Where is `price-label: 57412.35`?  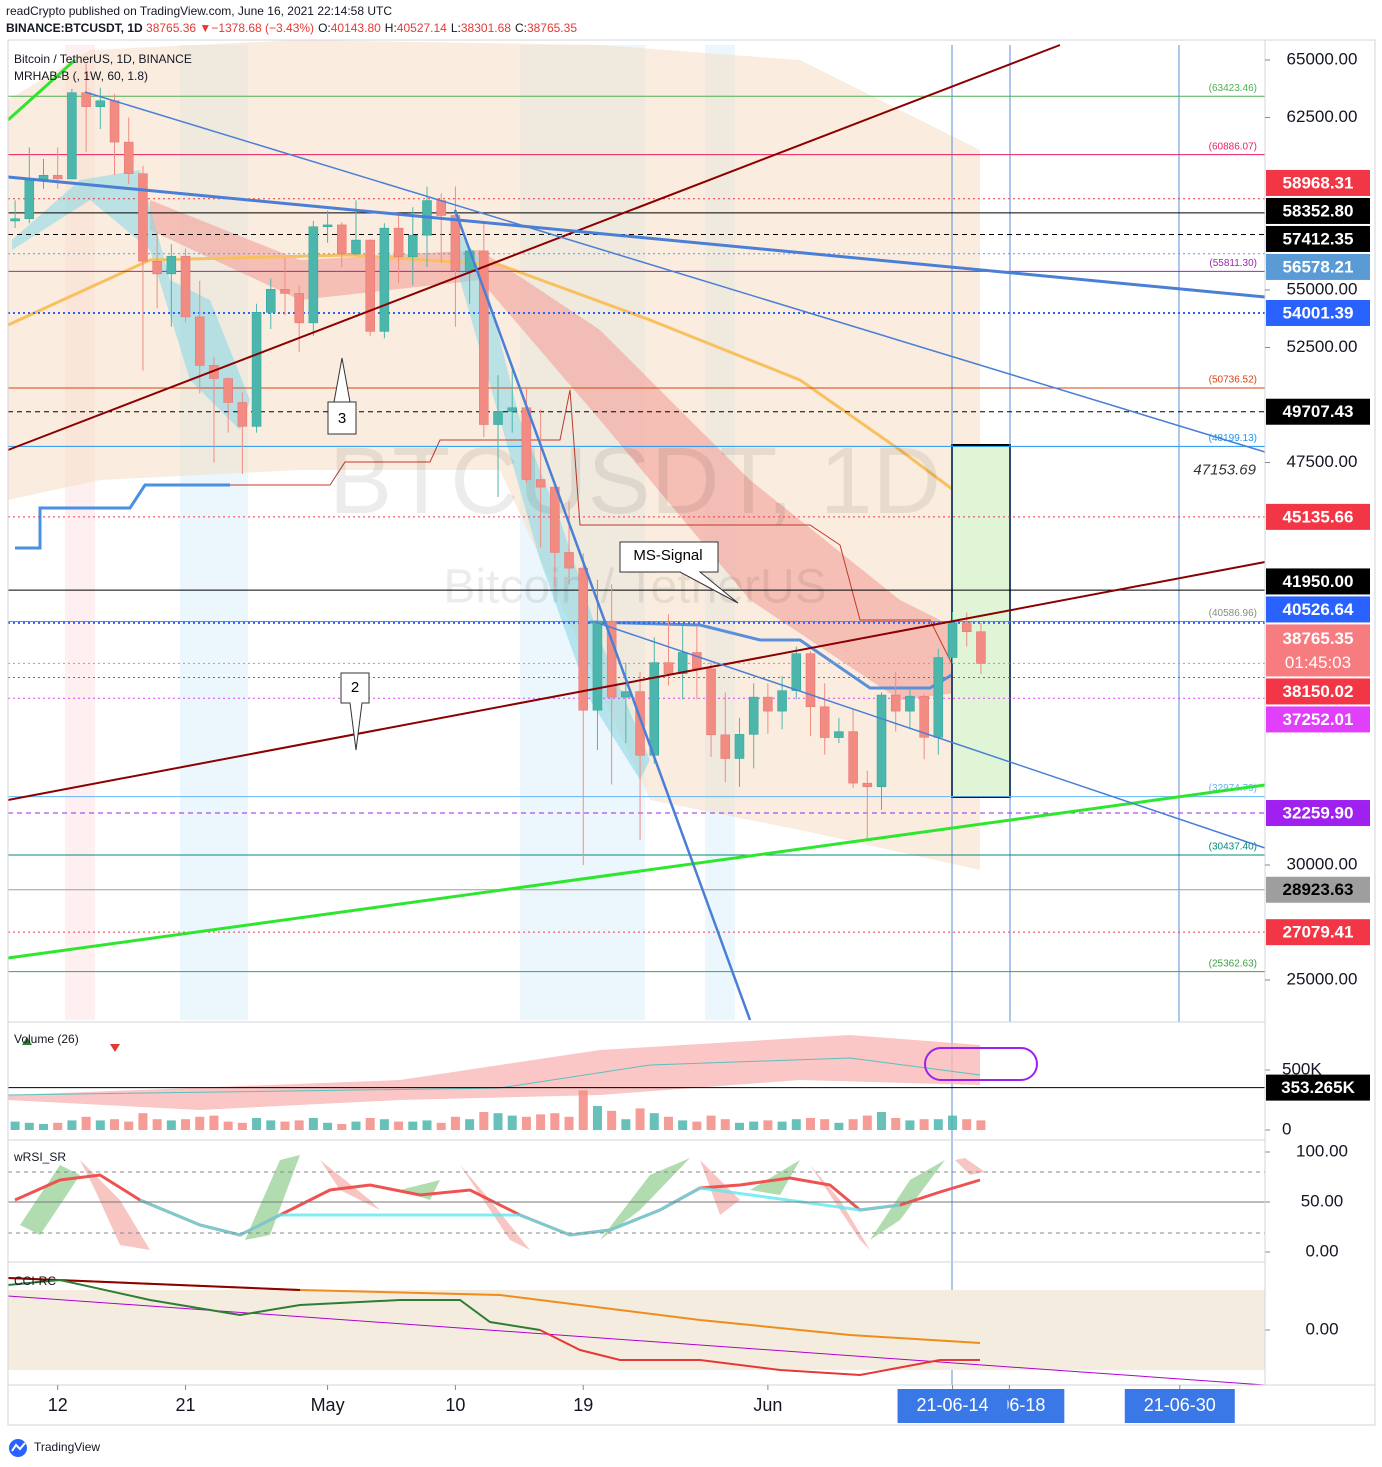
price-label: 57412.35 is located at coordinates (1318, 238).